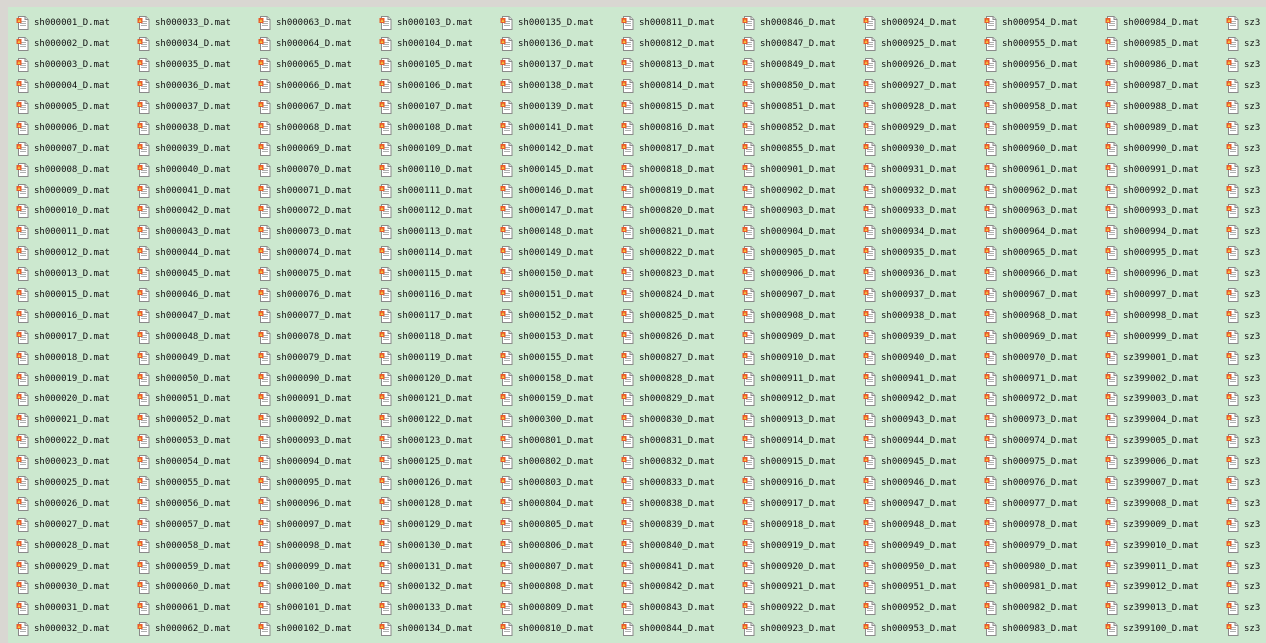 This screenshot has height=643, width=1266. Describe the element at coordinates (1165, 86) in the screenshot. I see `file-item: sh000987_D.mat` at that location.